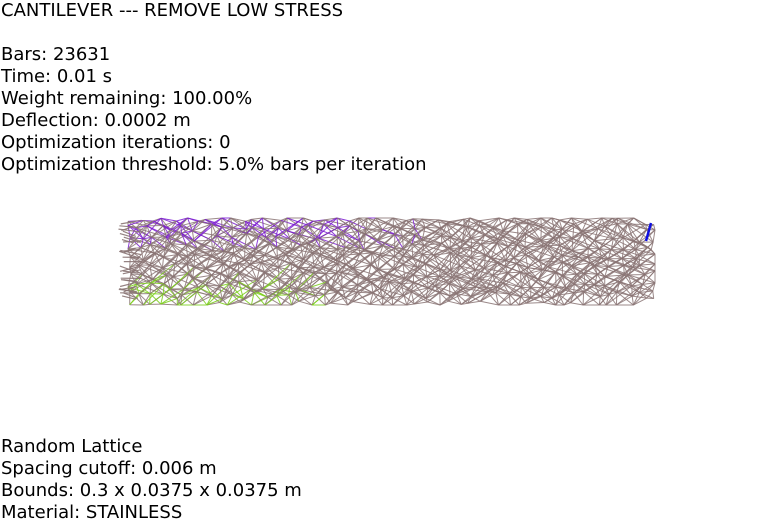  I want to click on lattice-bars, so click(387, 261).